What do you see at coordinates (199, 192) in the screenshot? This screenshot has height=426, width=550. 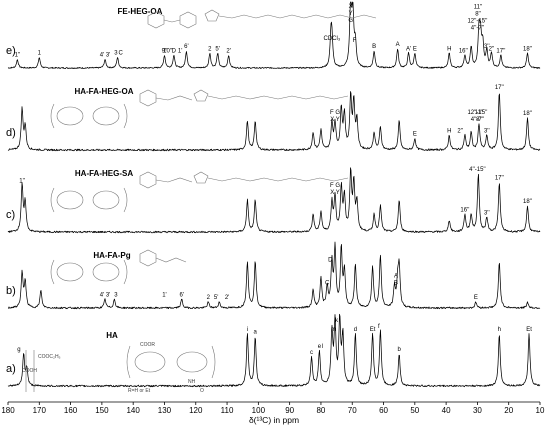 I see `structure-c` at bounding box center [199, 192].